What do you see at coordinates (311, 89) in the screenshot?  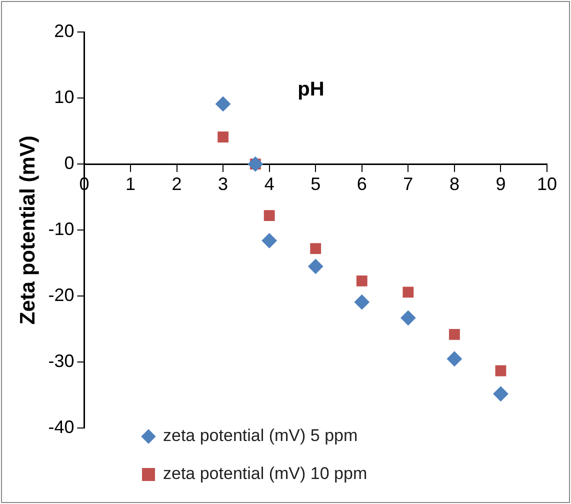 I see `x-axis-title: pH` at bounding box center [311, 89].